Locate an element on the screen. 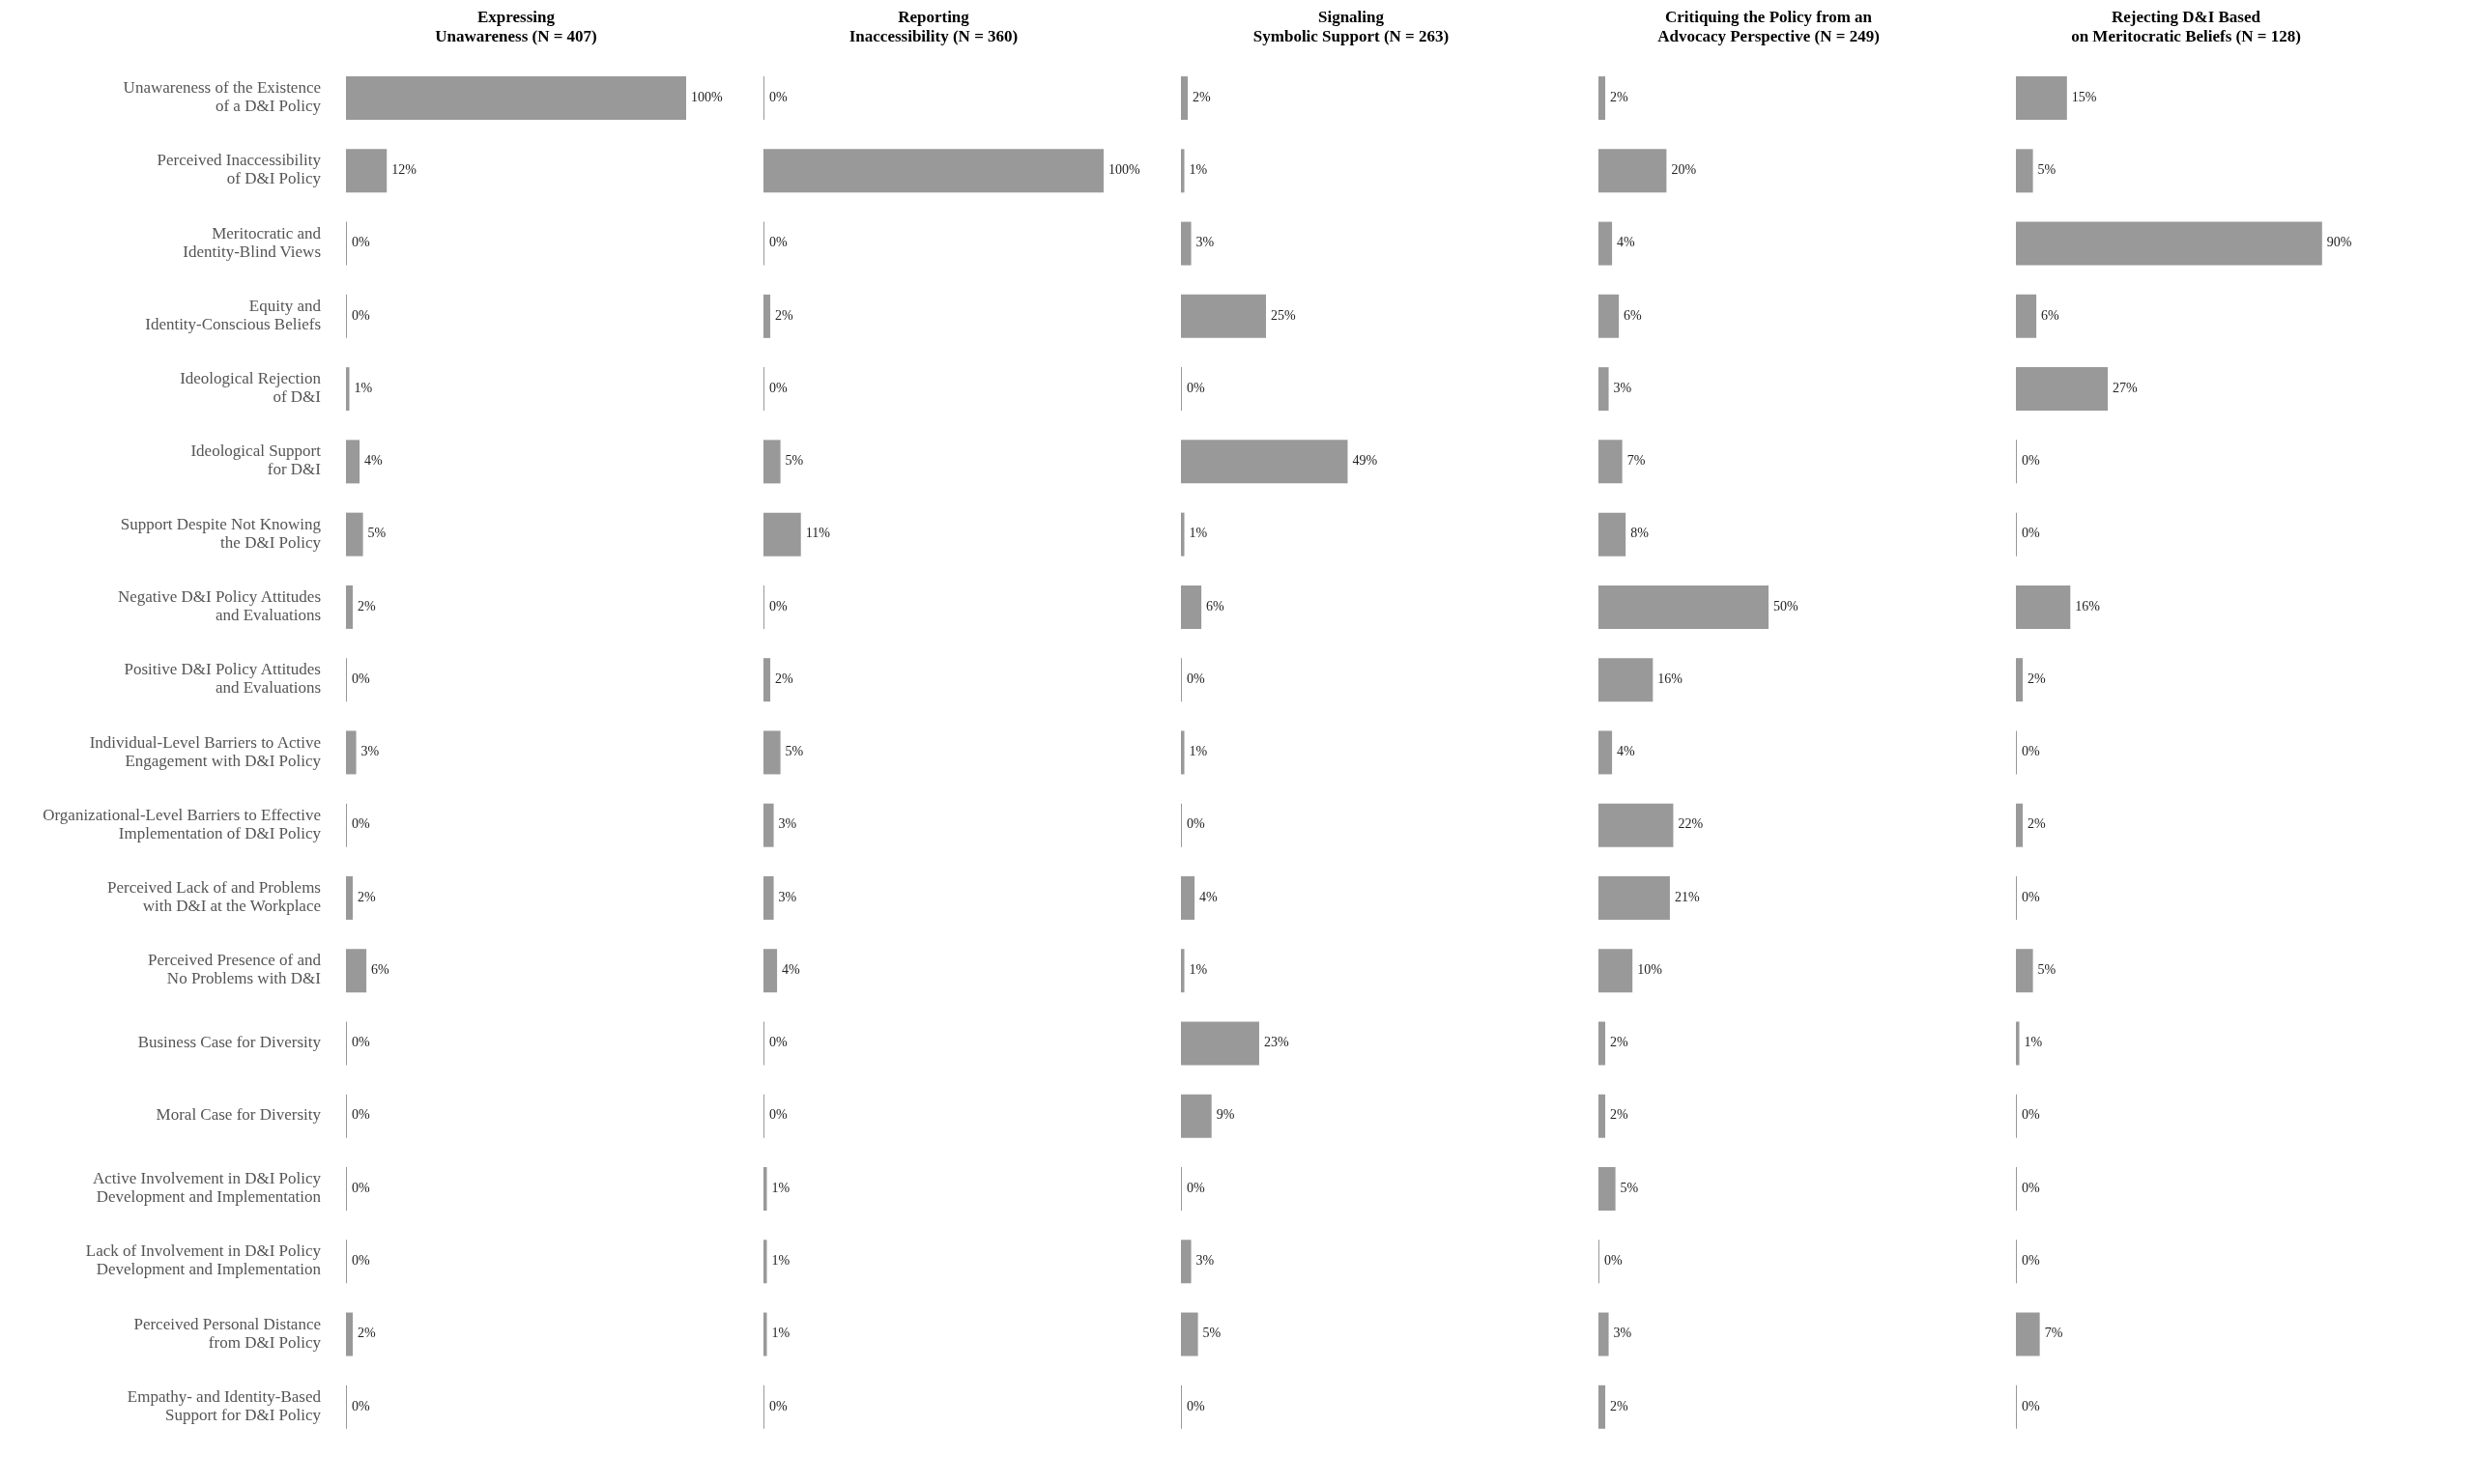 This screenshot has height=1484, width=2474. data-label: 10% is located at coordinates (1650, 969).